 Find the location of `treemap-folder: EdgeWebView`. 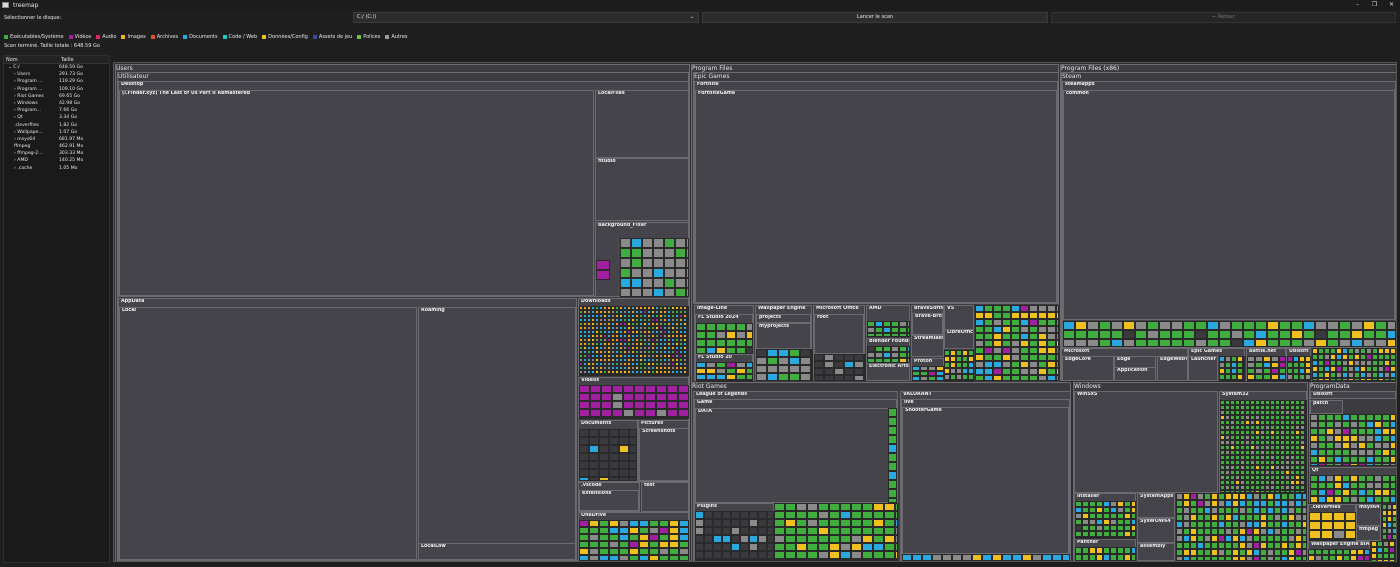

treemap-folder: EdgeWebView is located at coordinates (1172, 368).